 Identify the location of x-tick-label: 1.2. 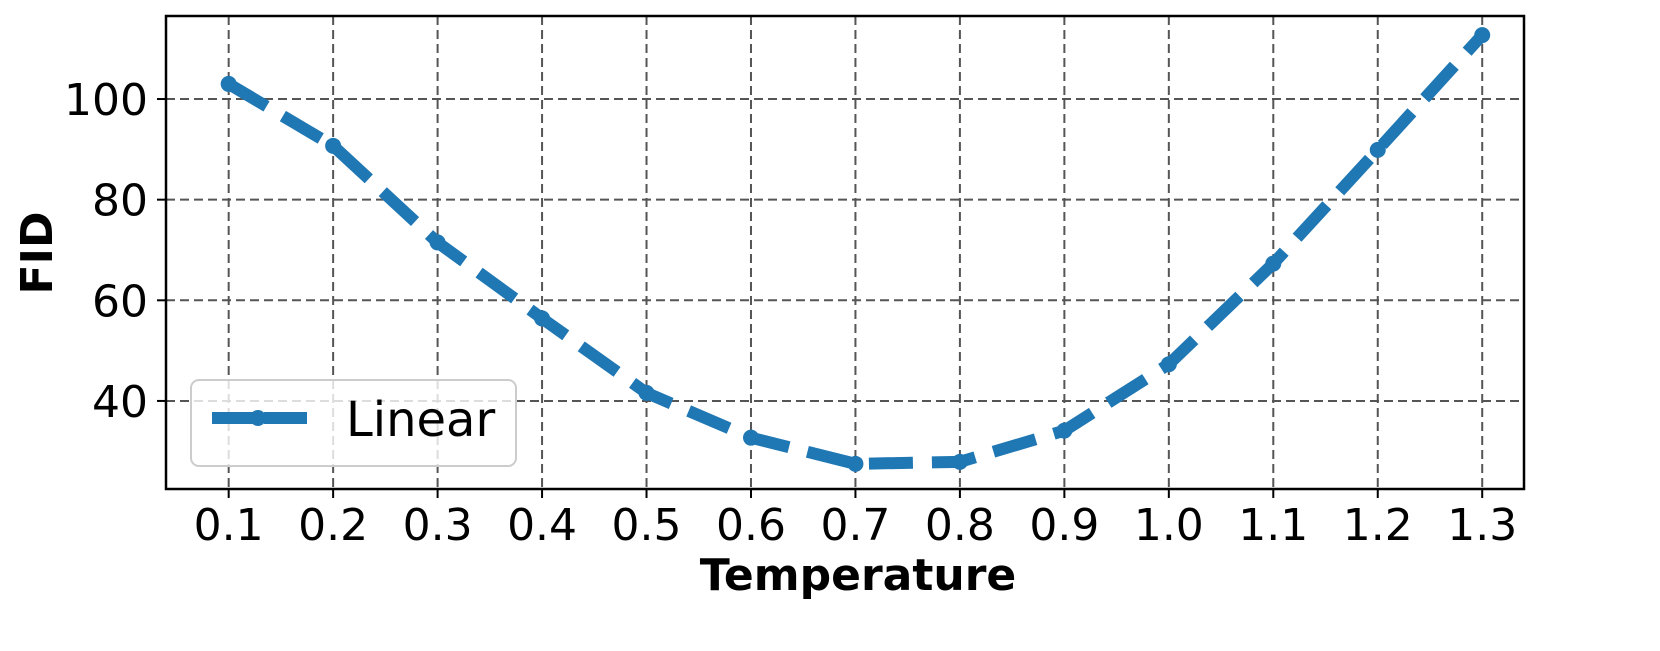
(1378, 525).